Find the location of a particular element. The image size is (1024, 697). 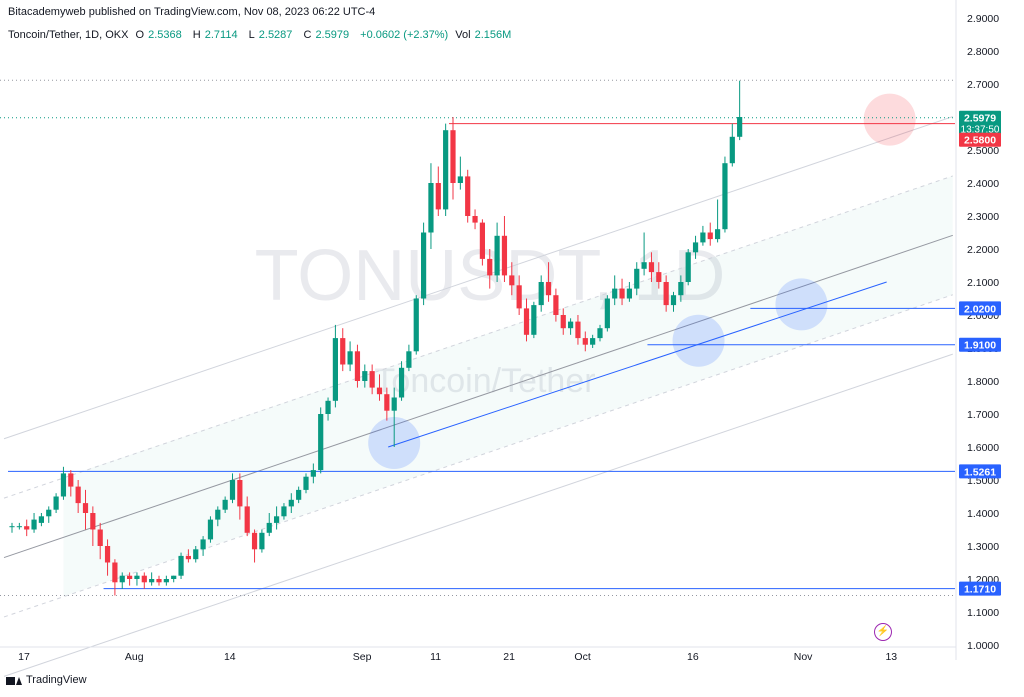

tradingview-footer: TradingView is located at coordinates (46, 680).